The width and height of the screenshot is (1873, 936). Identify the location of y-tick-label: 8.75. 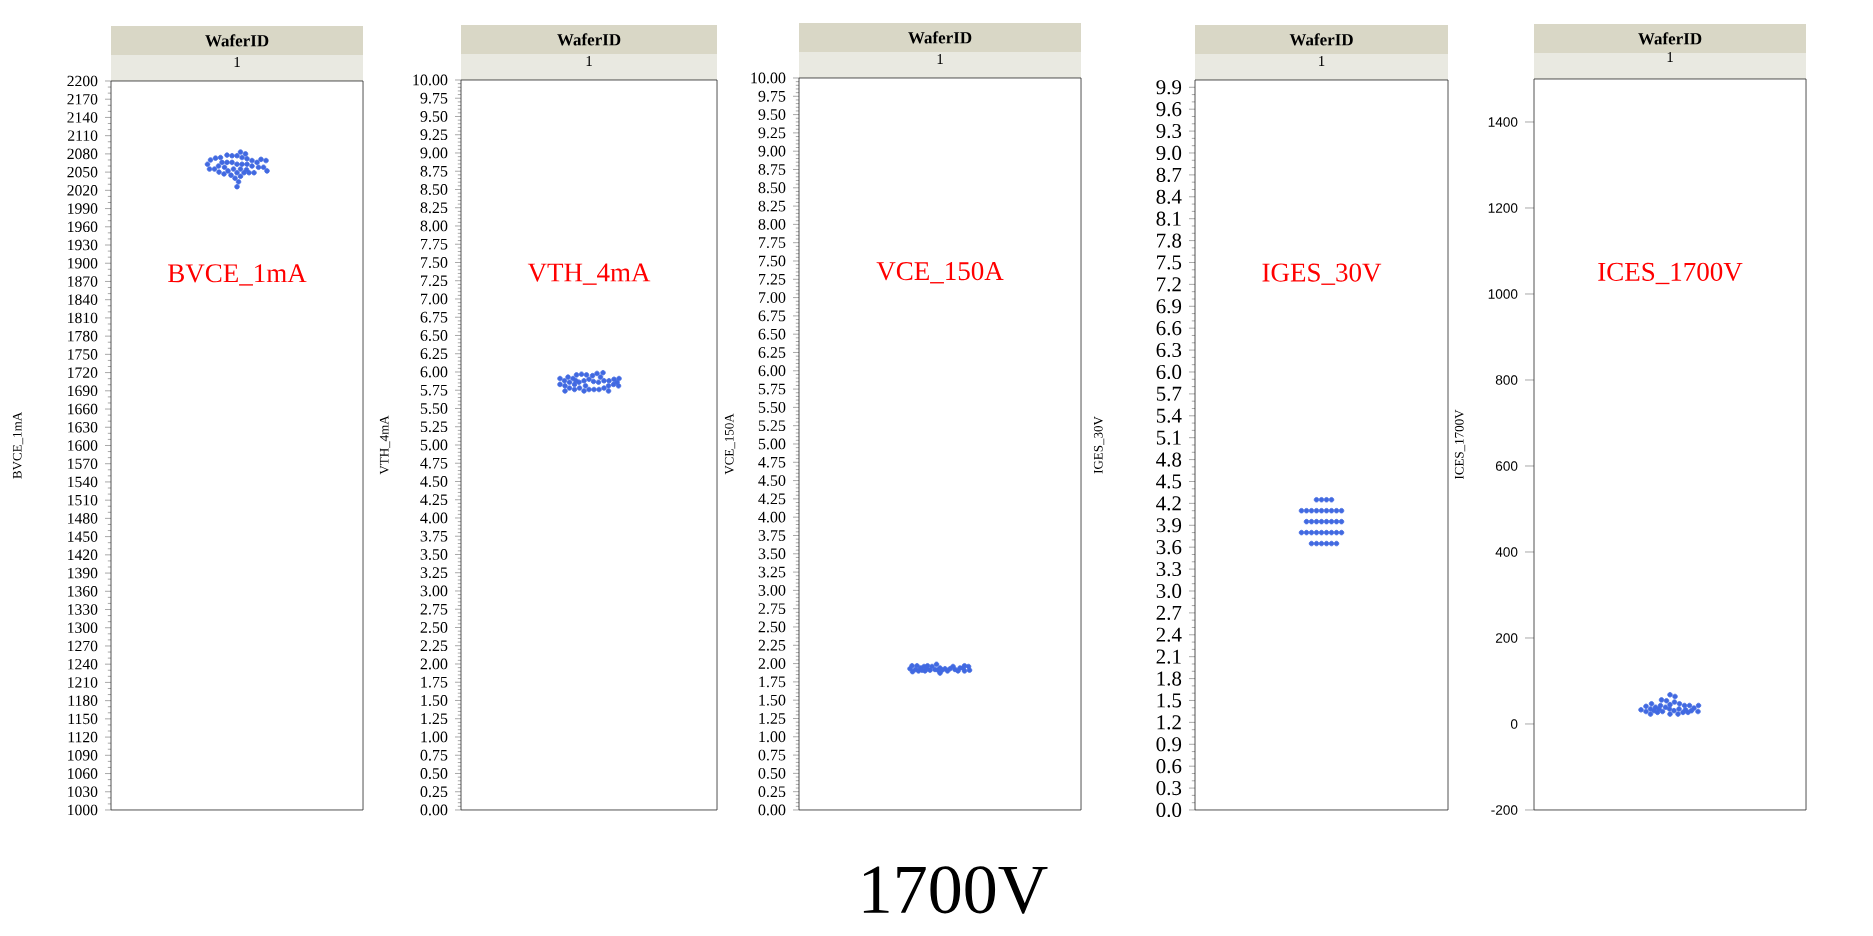
(434, 171).